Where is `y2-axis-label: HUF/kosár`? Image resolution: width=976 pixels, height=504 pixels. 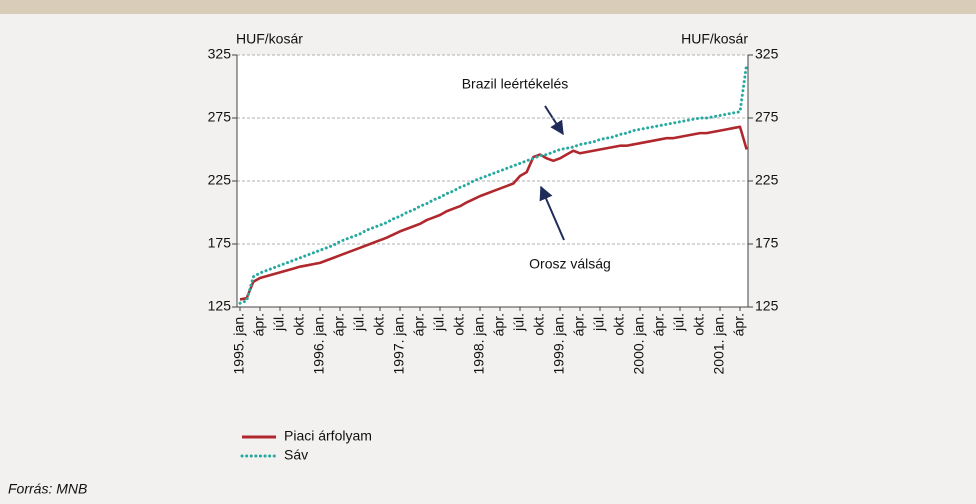 y2-axis-label: HUF/kosár is located at coordinates (714, 39).